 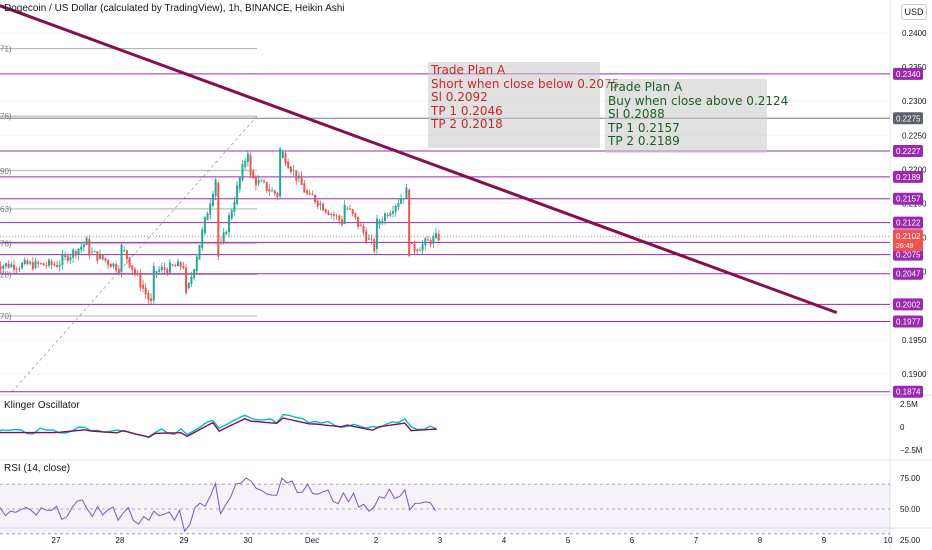 What do you see at coordinates (908, 321) in the screenshot?
I see `level-price-tag-label: 0.1977` at bounding box center [908, 321].